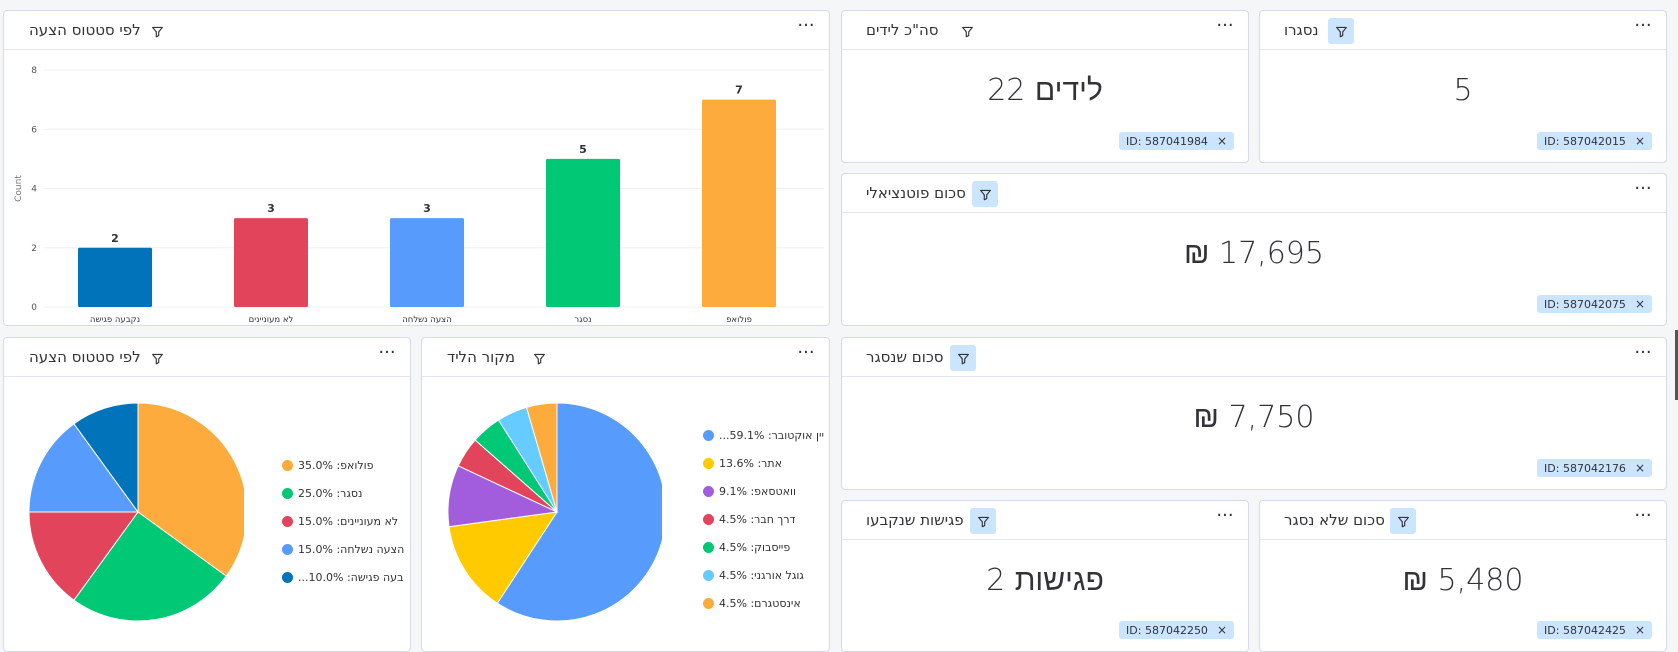 The image size is (1678, 652). What do you see at coordinates (427, 320) in the screenshot?
I see `x-tick-label: הצעה נשלחה` at bounding box center [427, 320].